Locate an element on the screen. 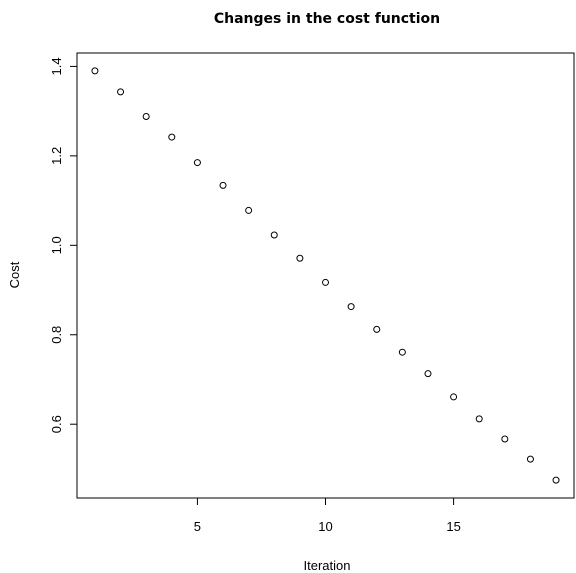  y-tick-label: 0.8 is located at coordinates (56, 335).